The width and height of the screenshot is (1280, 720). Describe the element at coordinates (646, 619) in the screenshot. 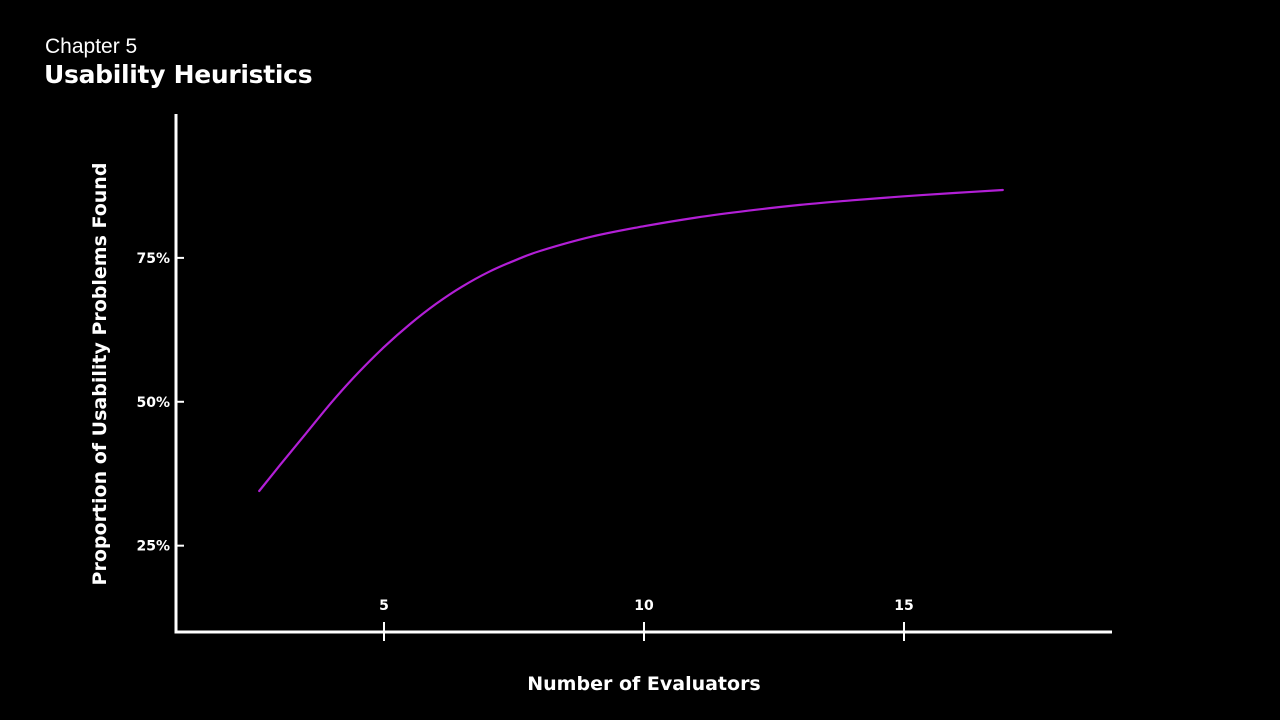

I see `x-axis-ticks: 5 10 15` at that location.